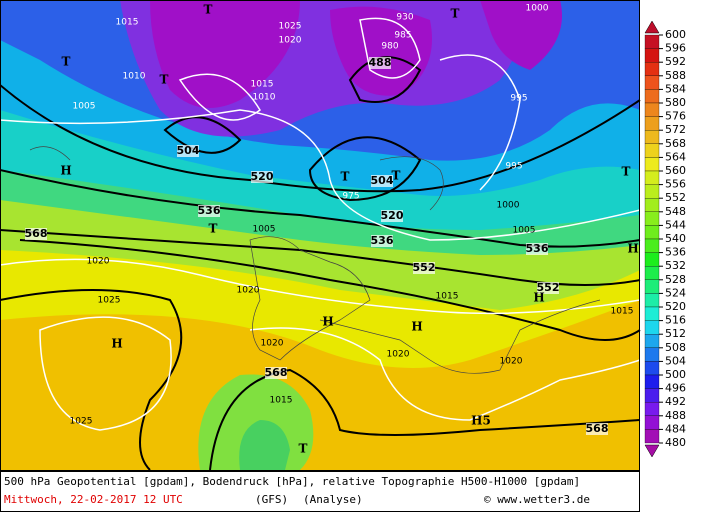  Describe the element at coordinates (675, 374) in the screenshot. I see `colorbar-label: 500` at that location.